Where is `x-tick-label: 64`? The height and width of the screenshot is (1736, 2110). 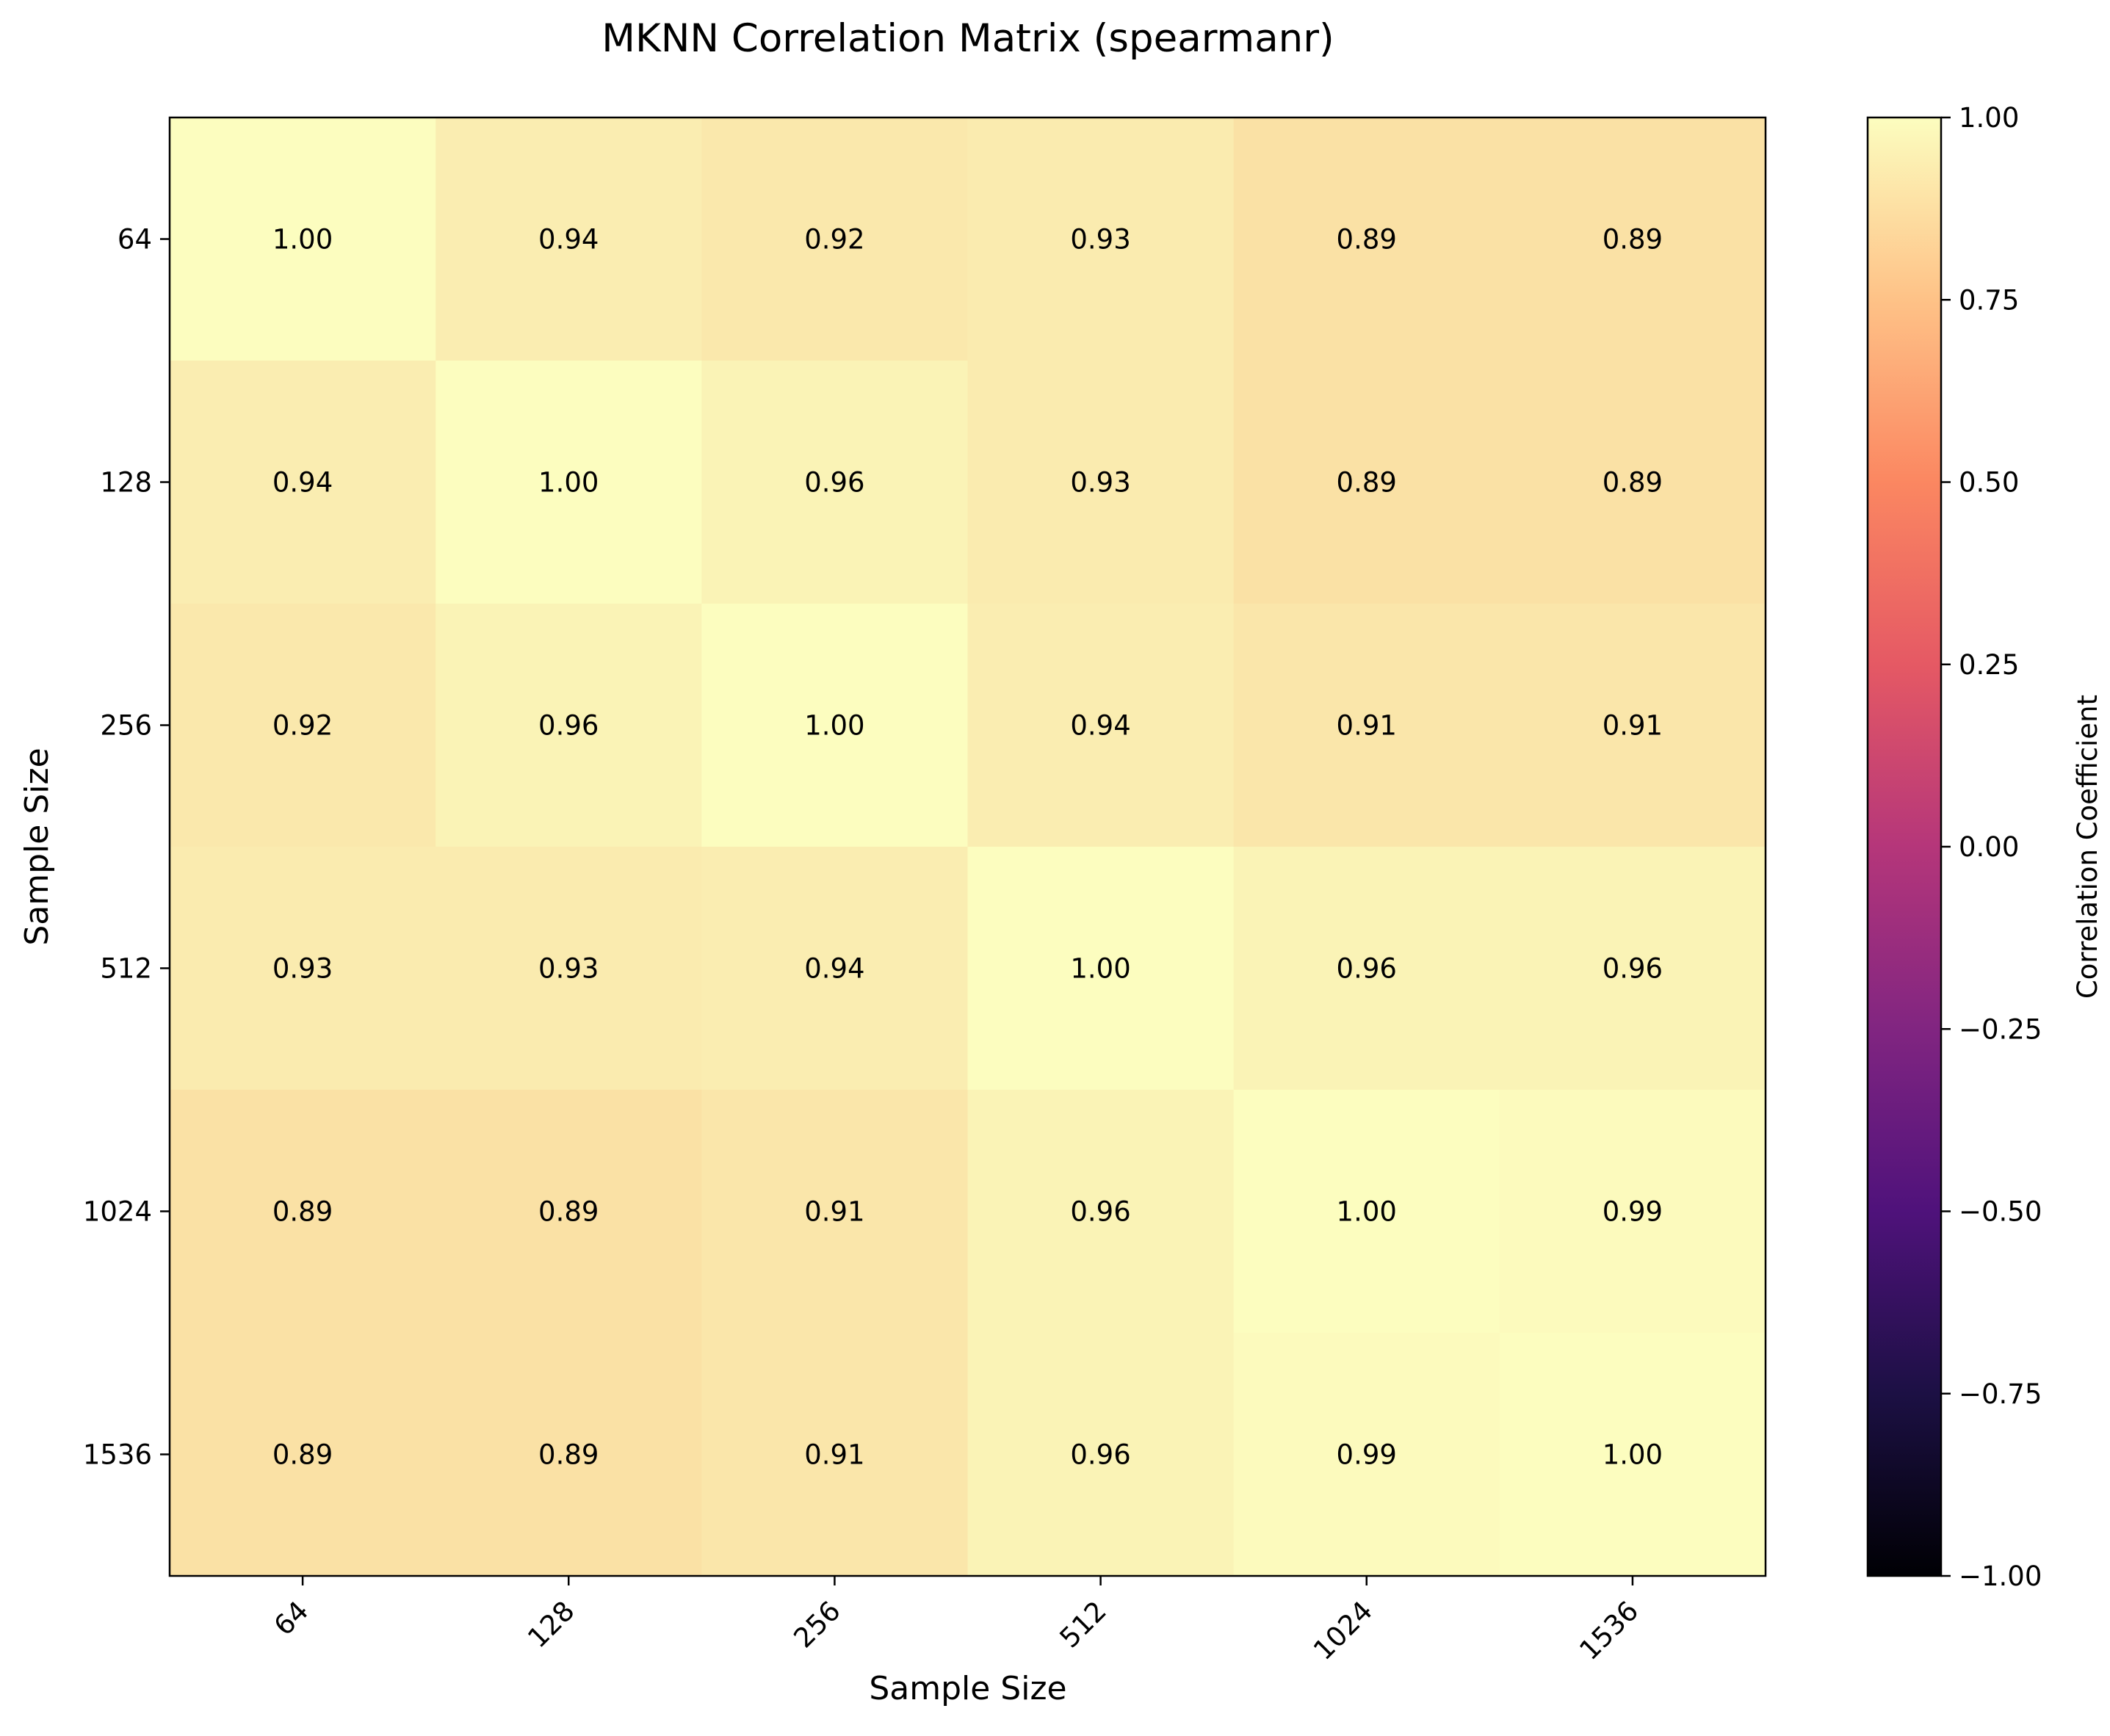
x-tick-label: 64 is located at coordinates (291, 1618).